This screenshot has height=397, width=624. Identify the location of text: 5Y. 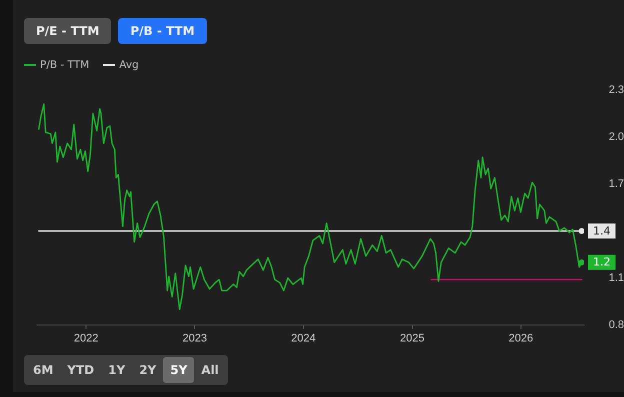
(178, 370).